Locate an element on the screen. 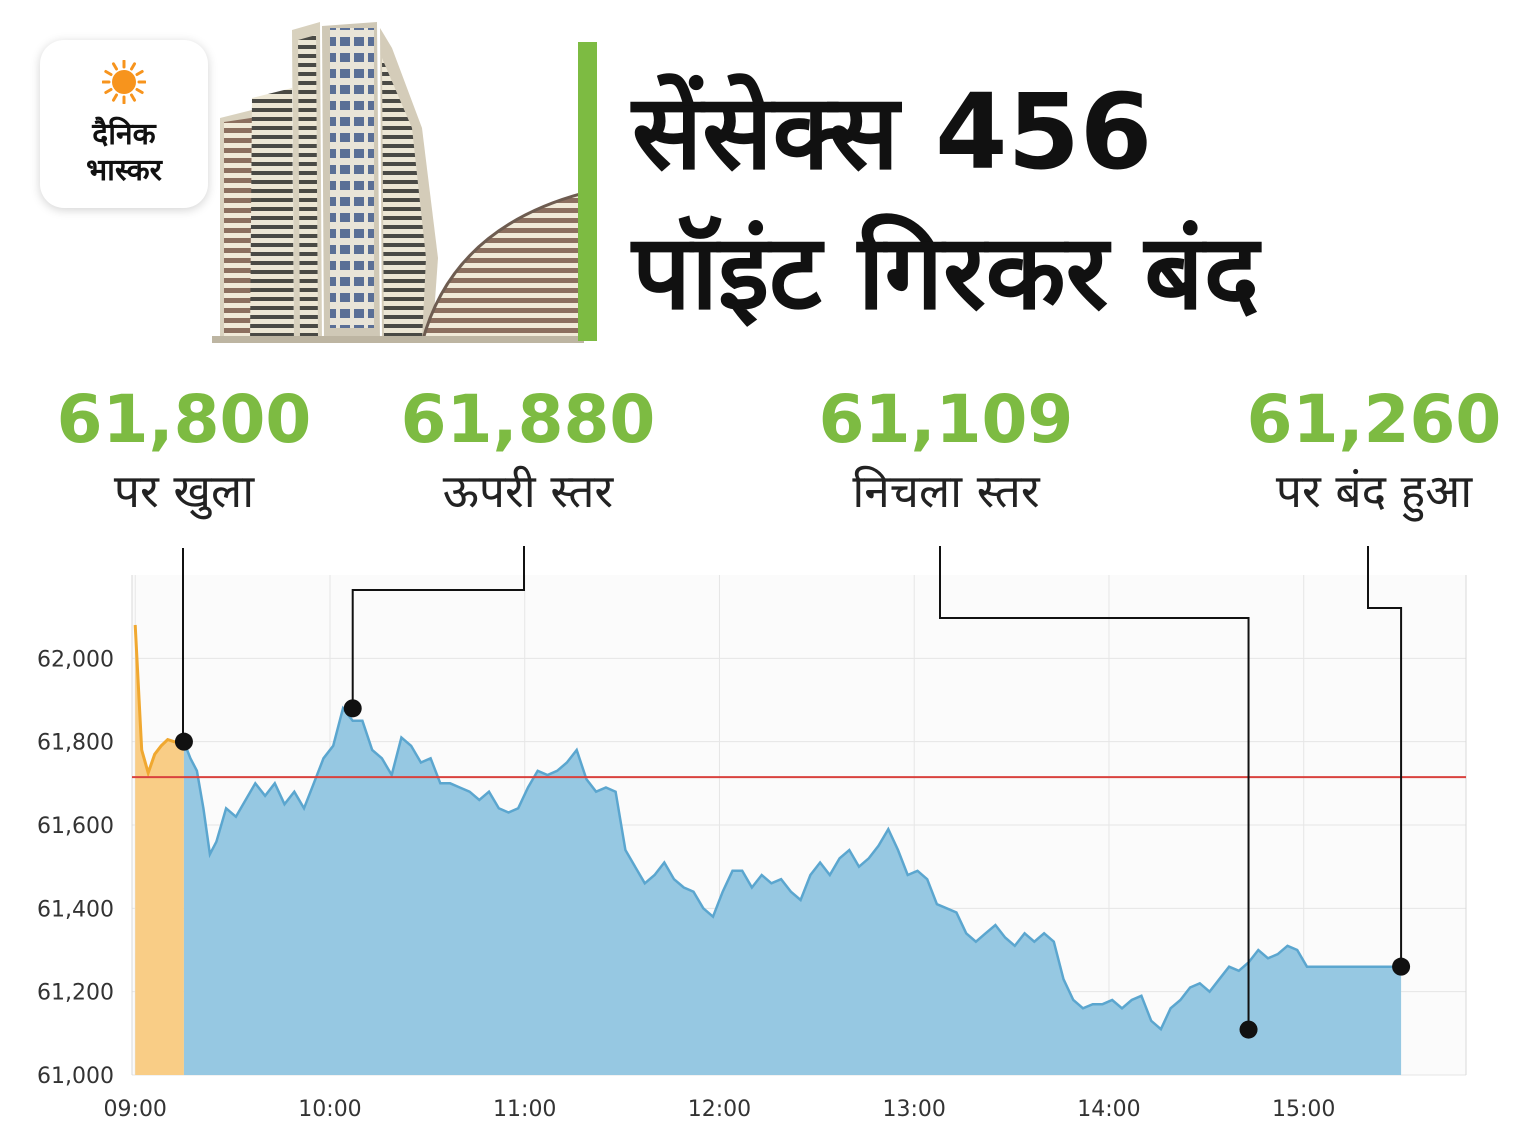  x-tick-label: 15:00 is located at coordinates (1303, 1109).